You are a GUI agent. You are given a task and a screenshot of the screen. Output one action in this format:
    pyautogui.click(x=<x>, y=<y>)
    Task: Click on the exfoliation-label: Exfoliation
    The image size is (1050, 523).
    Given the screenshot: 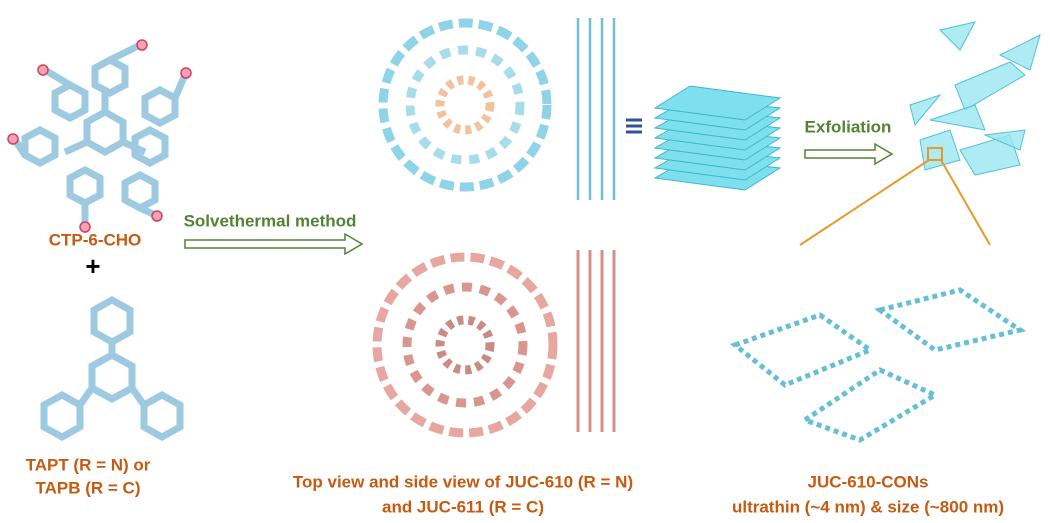 What is the action you would take?
    pyautogui.click(x=848, y=126)
    